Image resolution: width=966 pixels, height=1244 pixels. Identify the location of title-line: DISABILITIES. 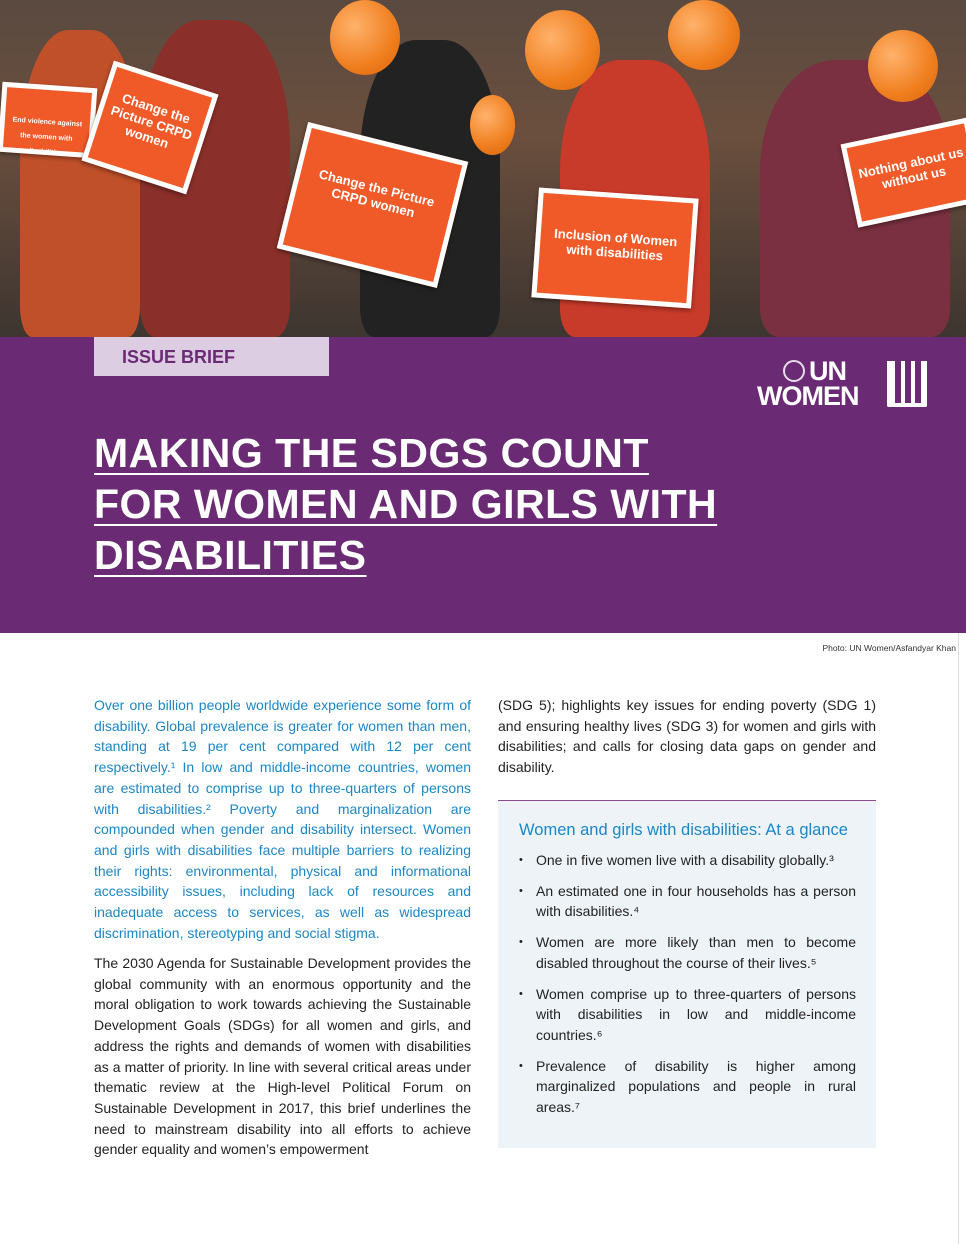
(230, 555).